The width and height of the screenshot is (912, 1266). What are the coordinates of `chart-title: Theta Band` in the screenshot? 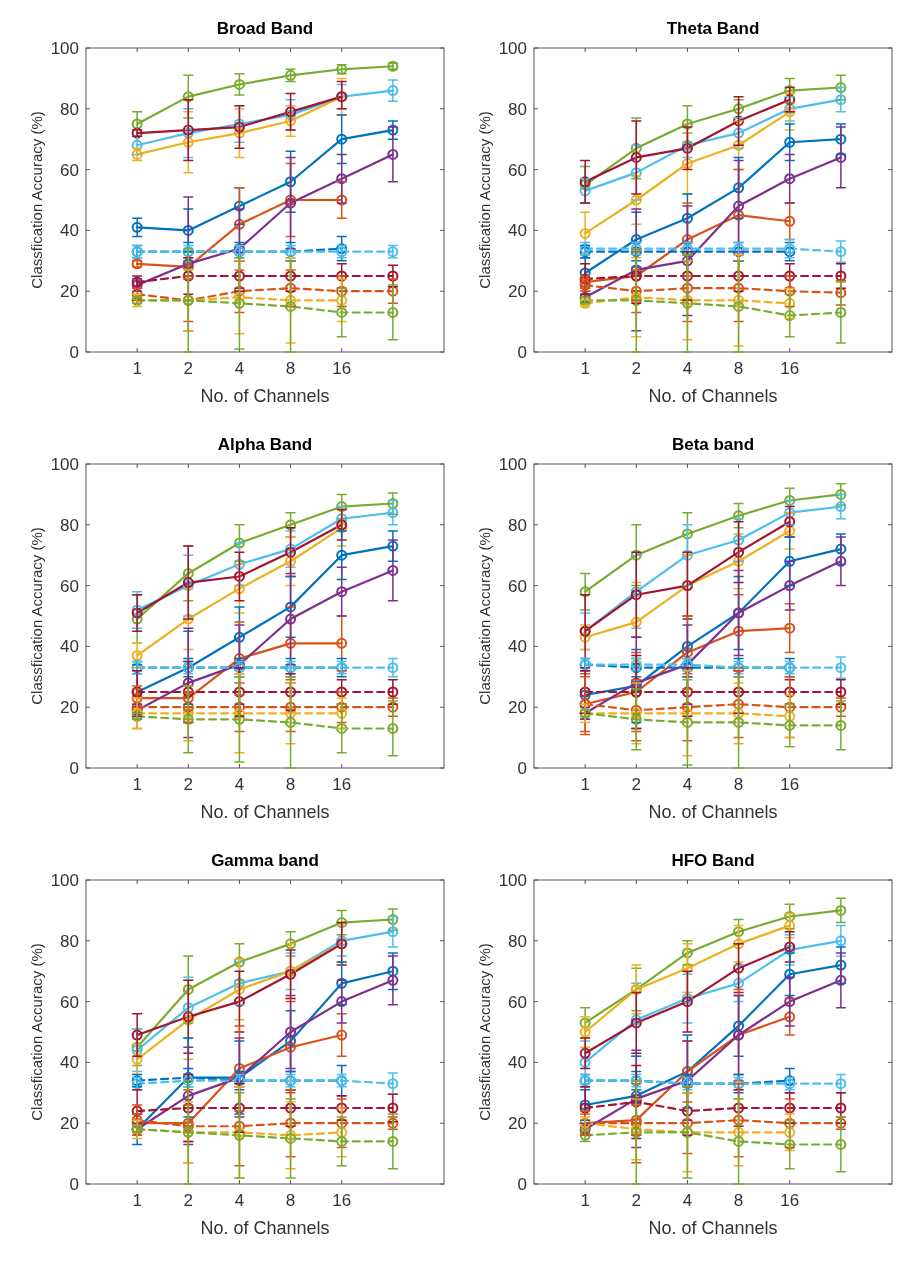 It's located at (713, 28).